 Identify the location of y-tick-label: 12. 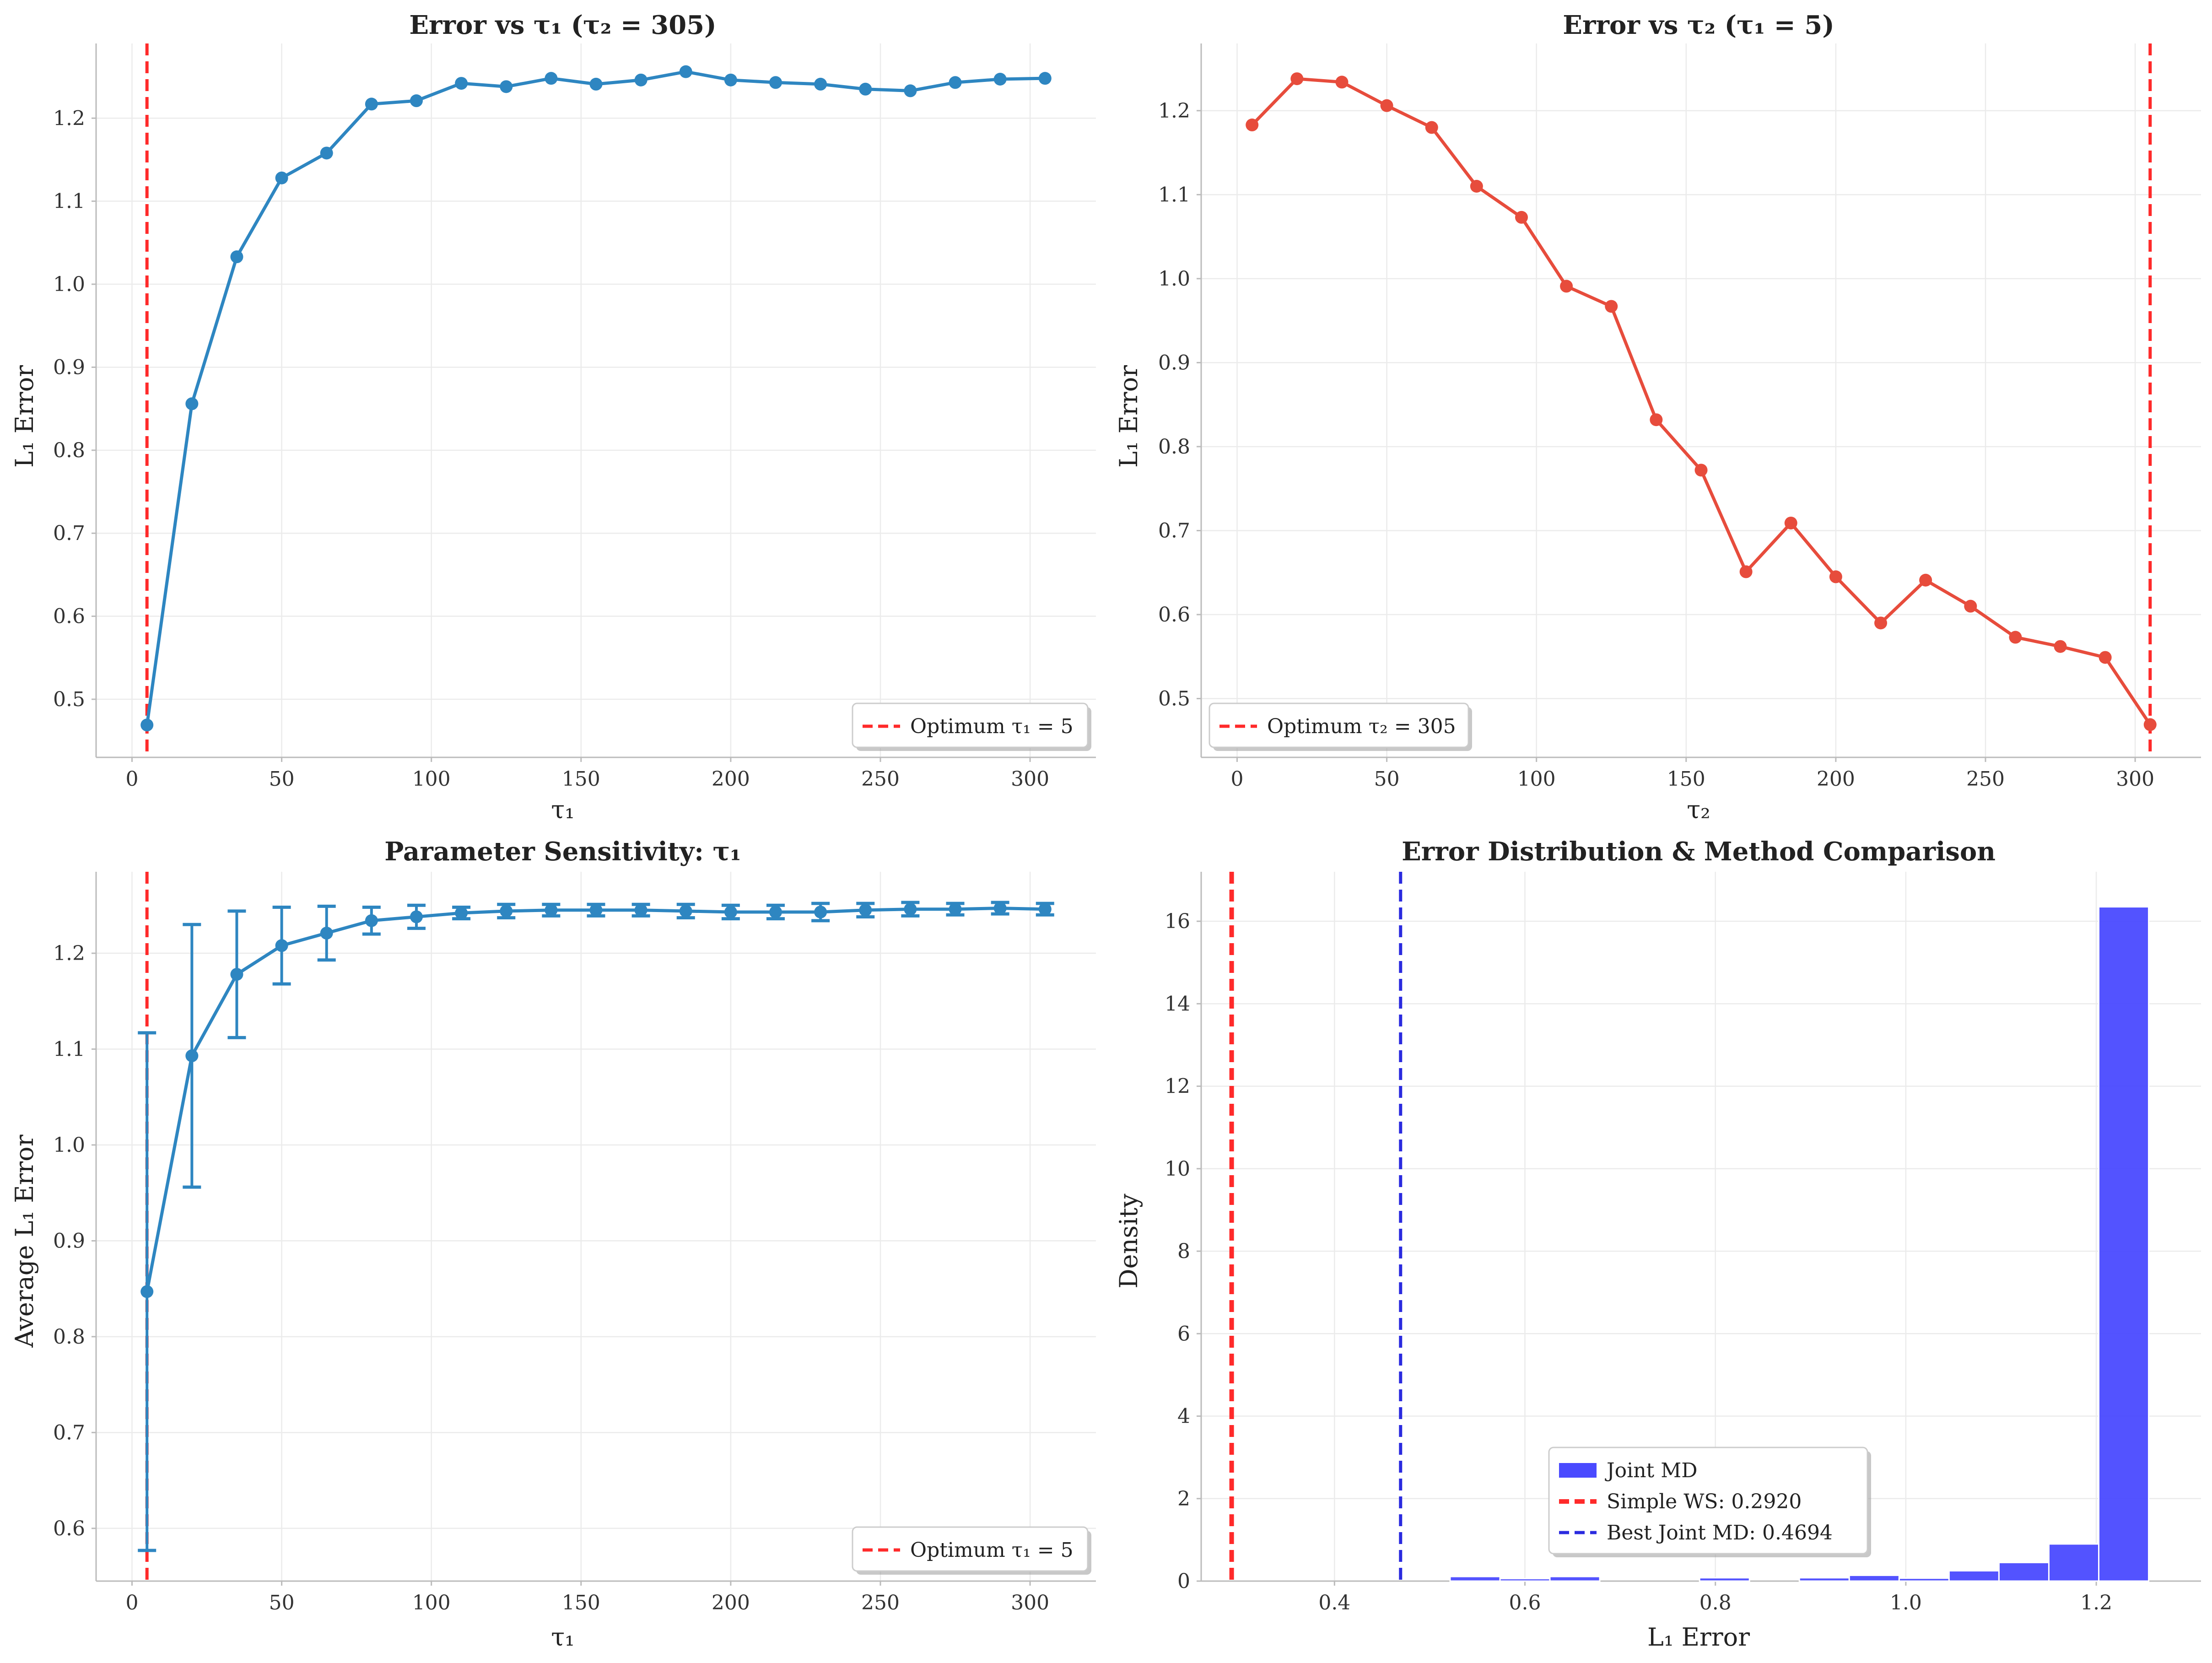
(1177, 1086).